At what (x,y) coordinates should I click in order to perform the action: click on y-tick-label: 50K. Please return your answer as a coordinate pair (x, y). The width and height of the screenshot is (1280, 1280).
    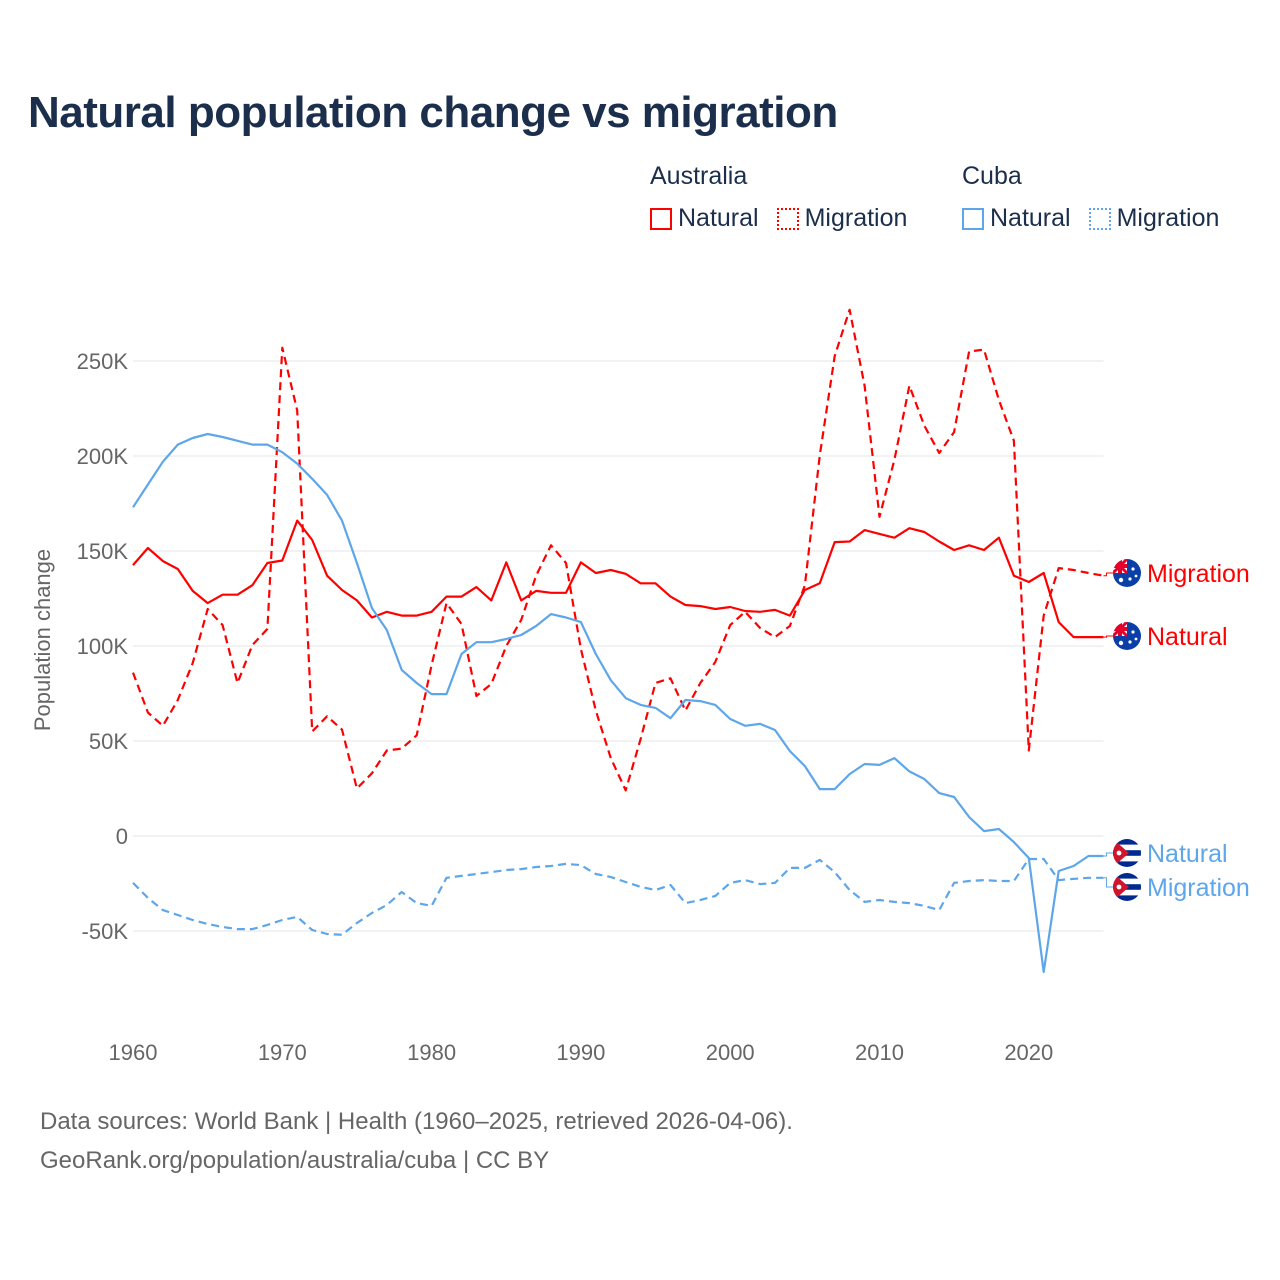
    Looking at the image, I should click on (108, 741).